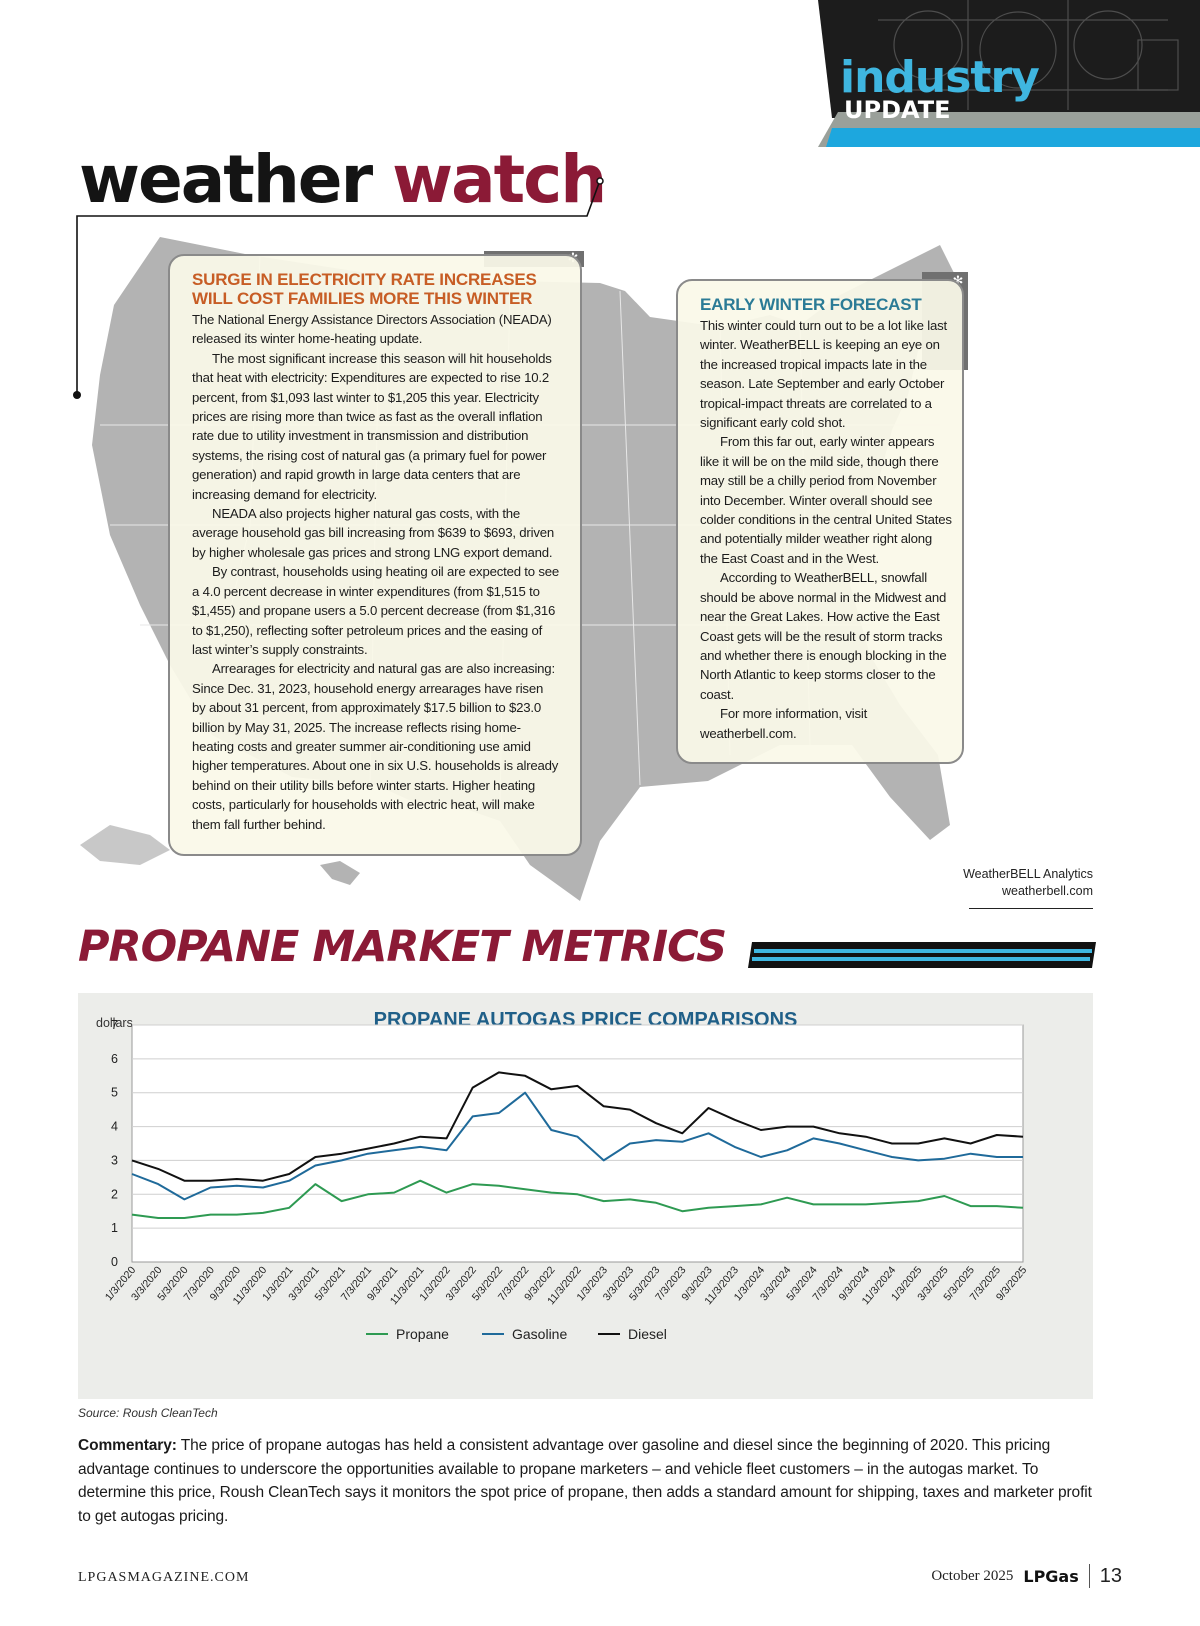 This screenshot has width=1200, height=1626. I want to click on article-heading: EARLY WINTER FORECAST, so click(811, 304).